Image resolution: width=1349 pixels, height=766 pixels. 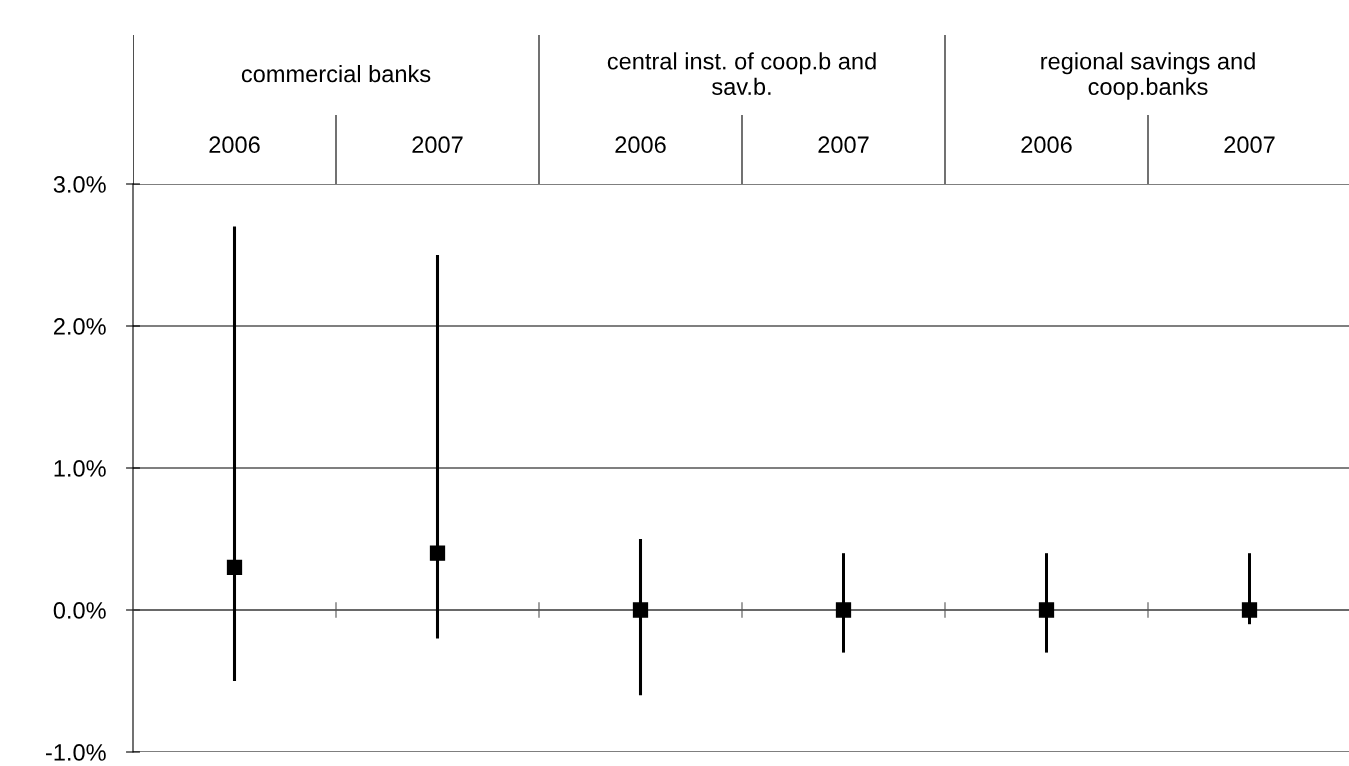 What do you see at coordinates (1148, 76) in the screenshot?
I see `text: regional savings and coop.banks` at bounding box center [1148, 76].